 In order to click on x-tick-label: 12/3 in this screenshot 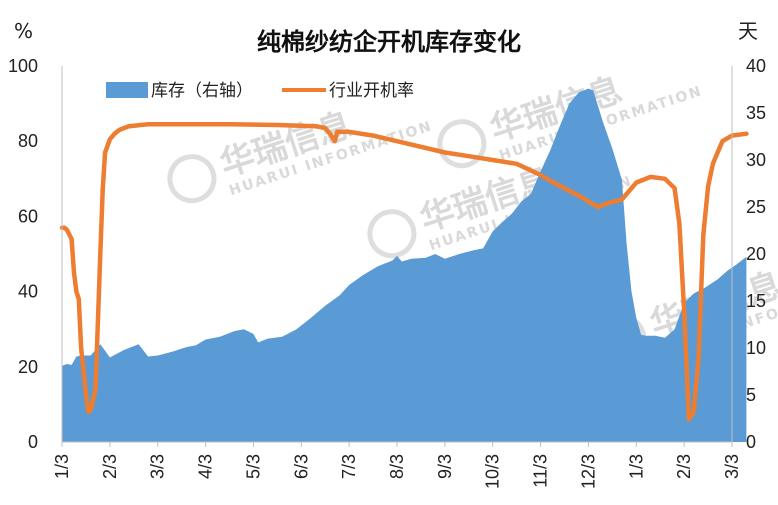, I will do `click(588, 471)`.